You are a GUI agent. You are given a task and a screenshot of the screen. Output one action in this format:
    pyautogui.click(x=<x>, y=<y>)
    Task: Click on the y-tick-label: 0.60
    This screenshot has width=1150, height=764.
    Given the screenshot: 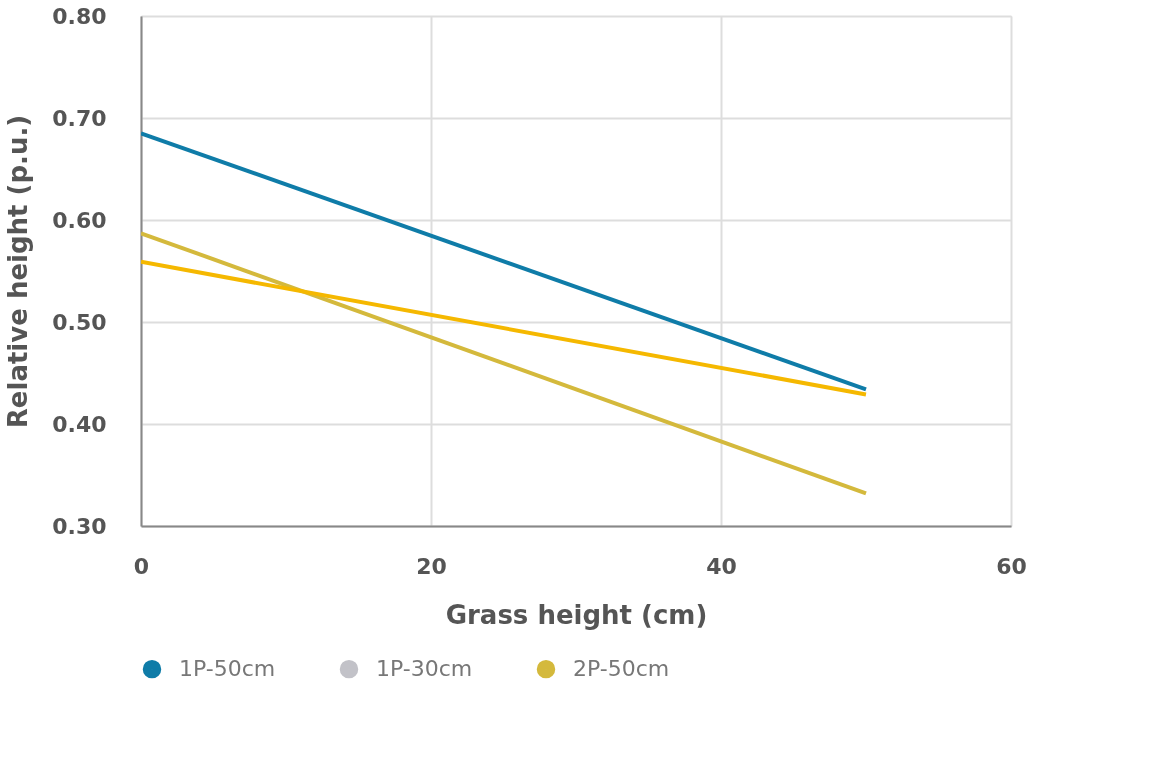 What is the action you would take?
    pyautogui.click(x=79, y=220)
    